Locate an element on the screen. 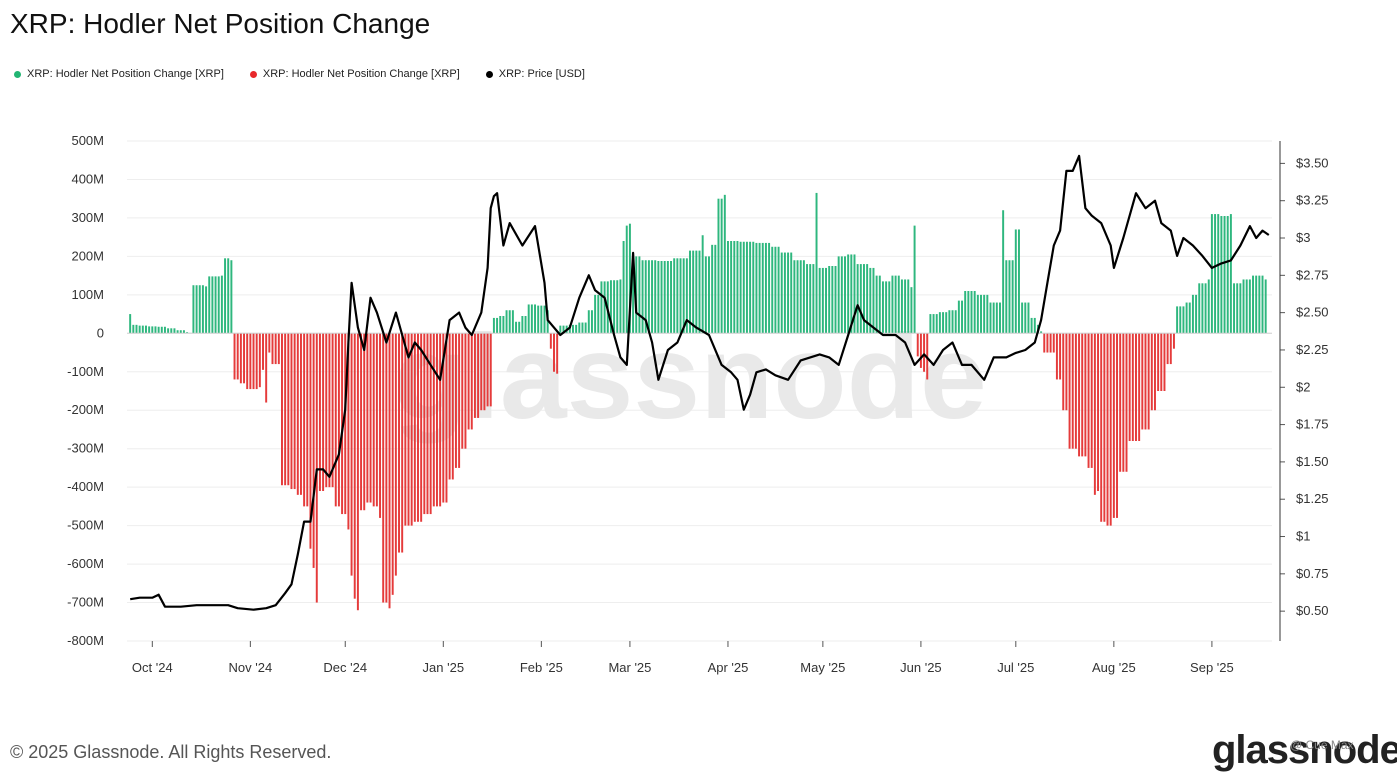  legend-label-negative: XRP: Hodler Net Position Change [XRP] is located at coordinates (361, 74).